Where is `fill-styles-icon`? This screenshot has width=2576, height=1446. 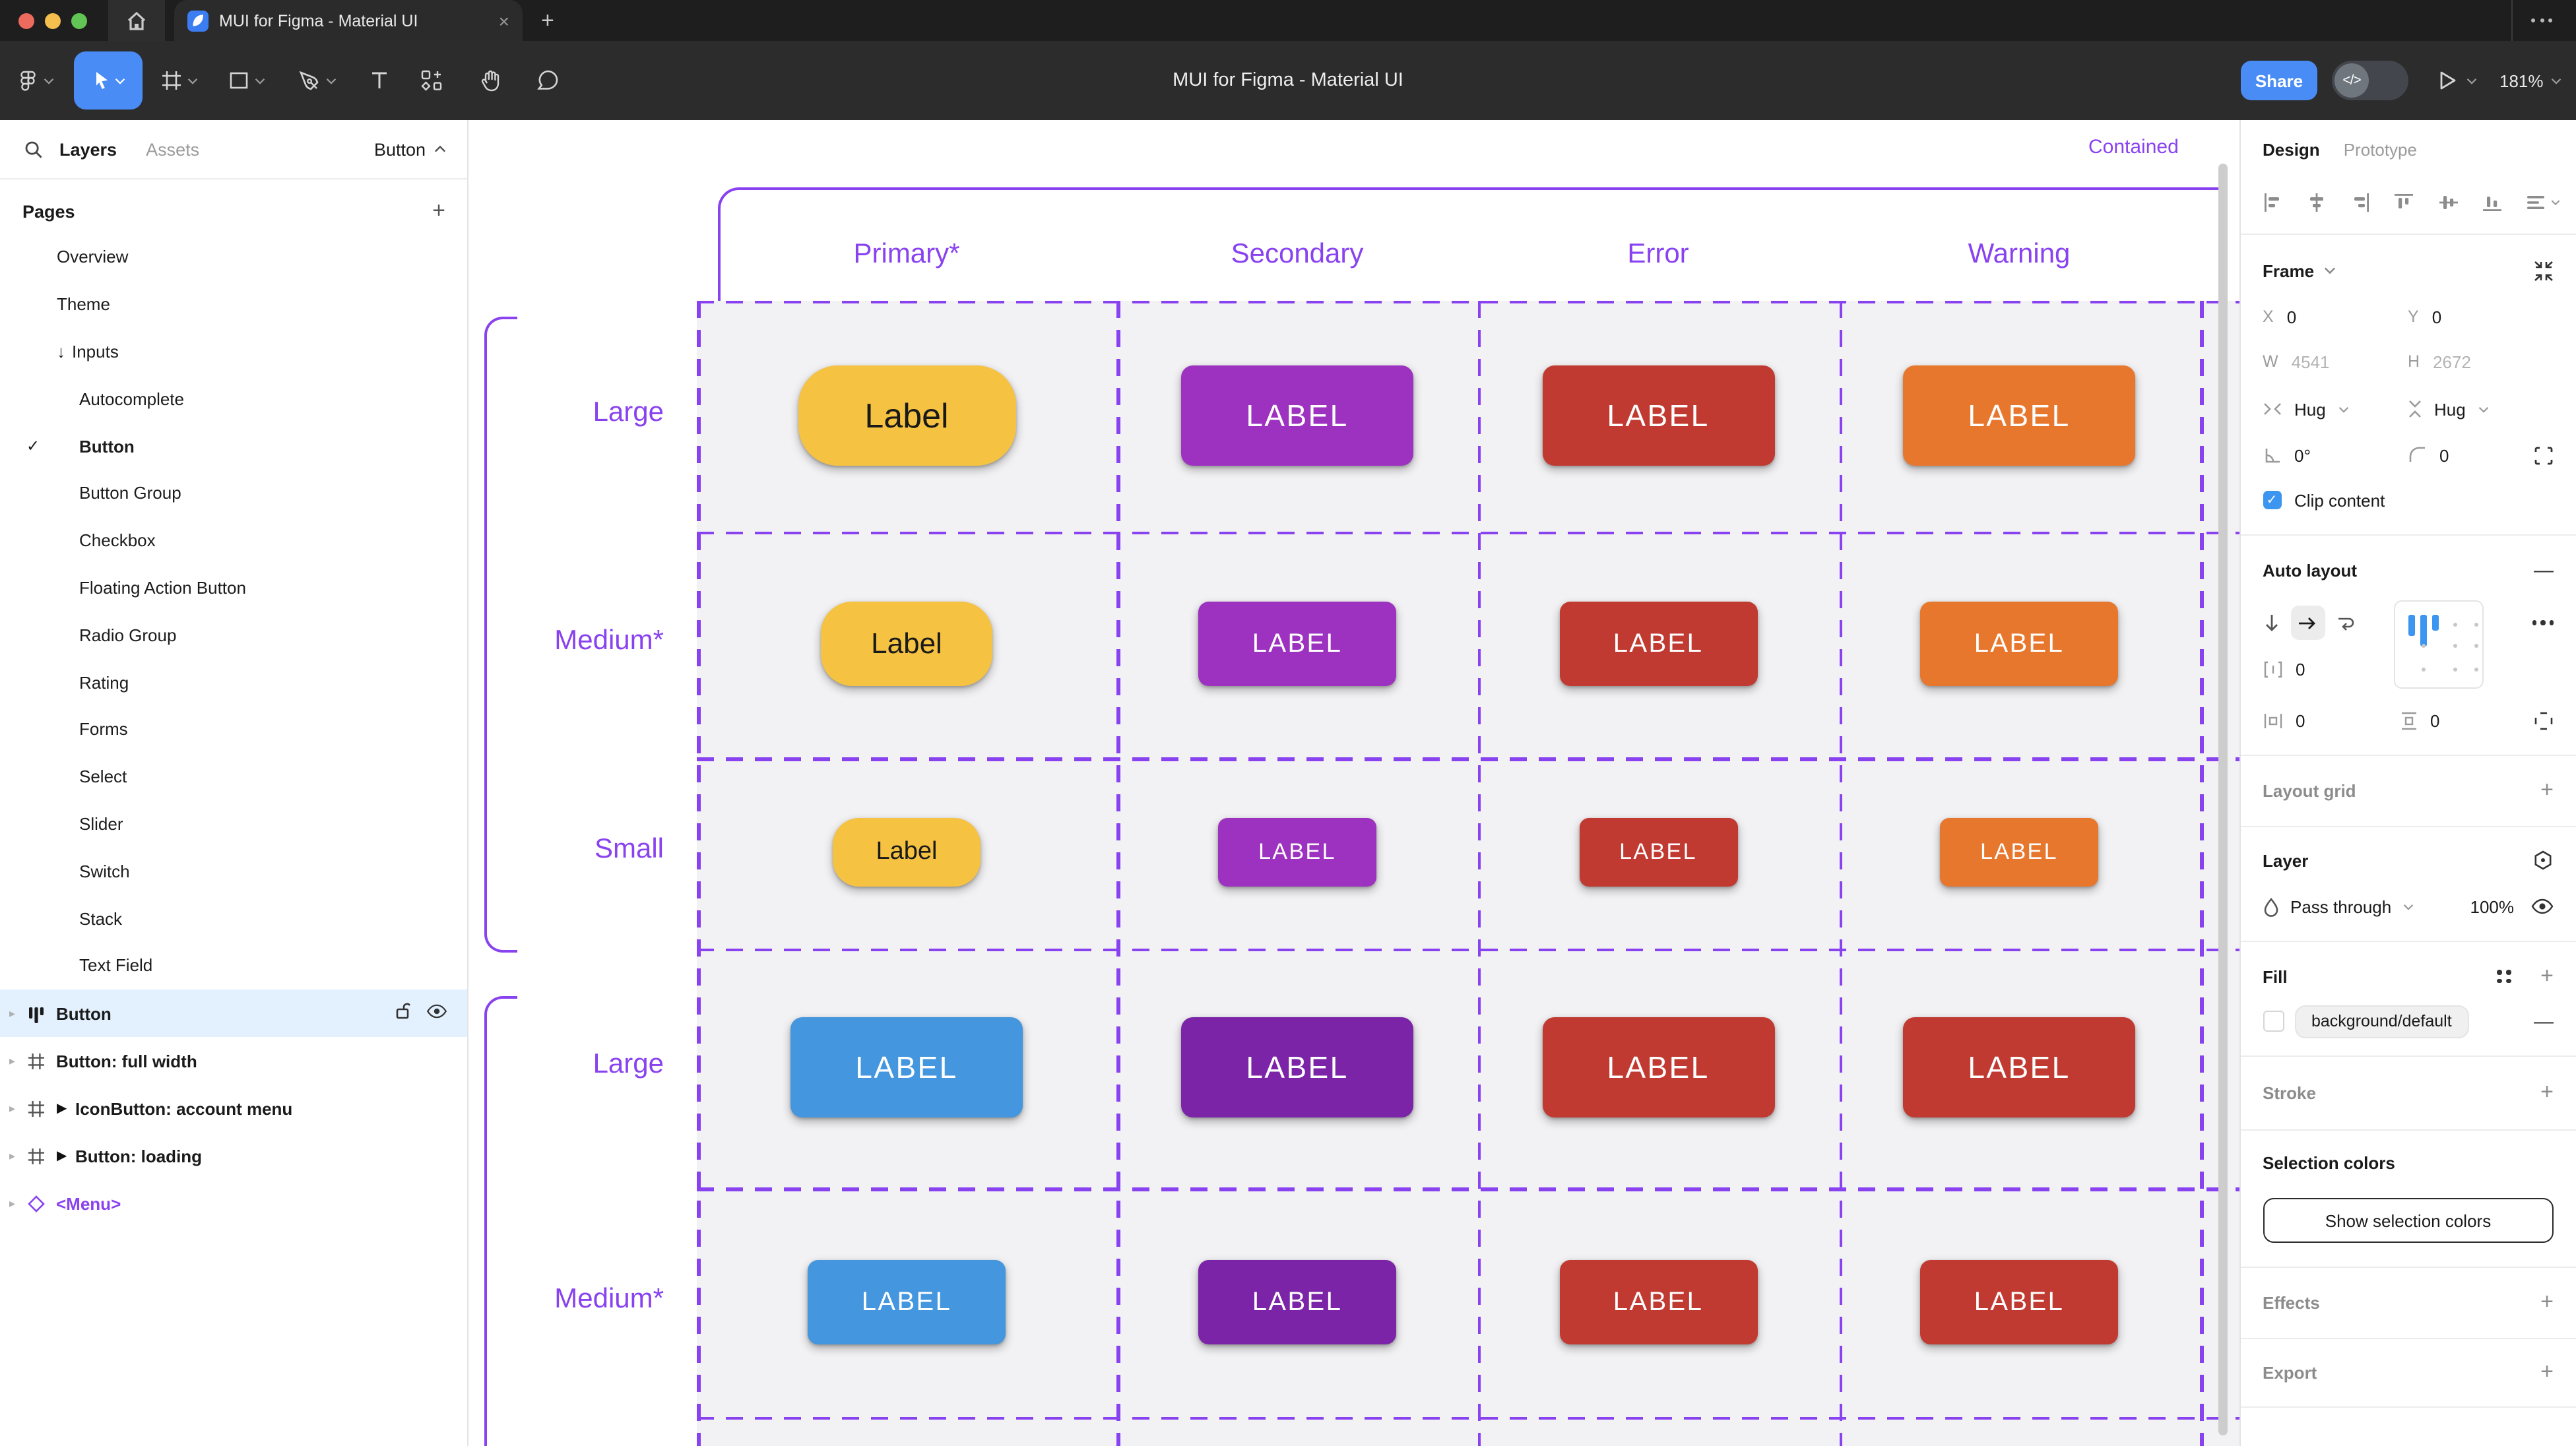 fill-styles-icon is located at coordinates (2504, 976).